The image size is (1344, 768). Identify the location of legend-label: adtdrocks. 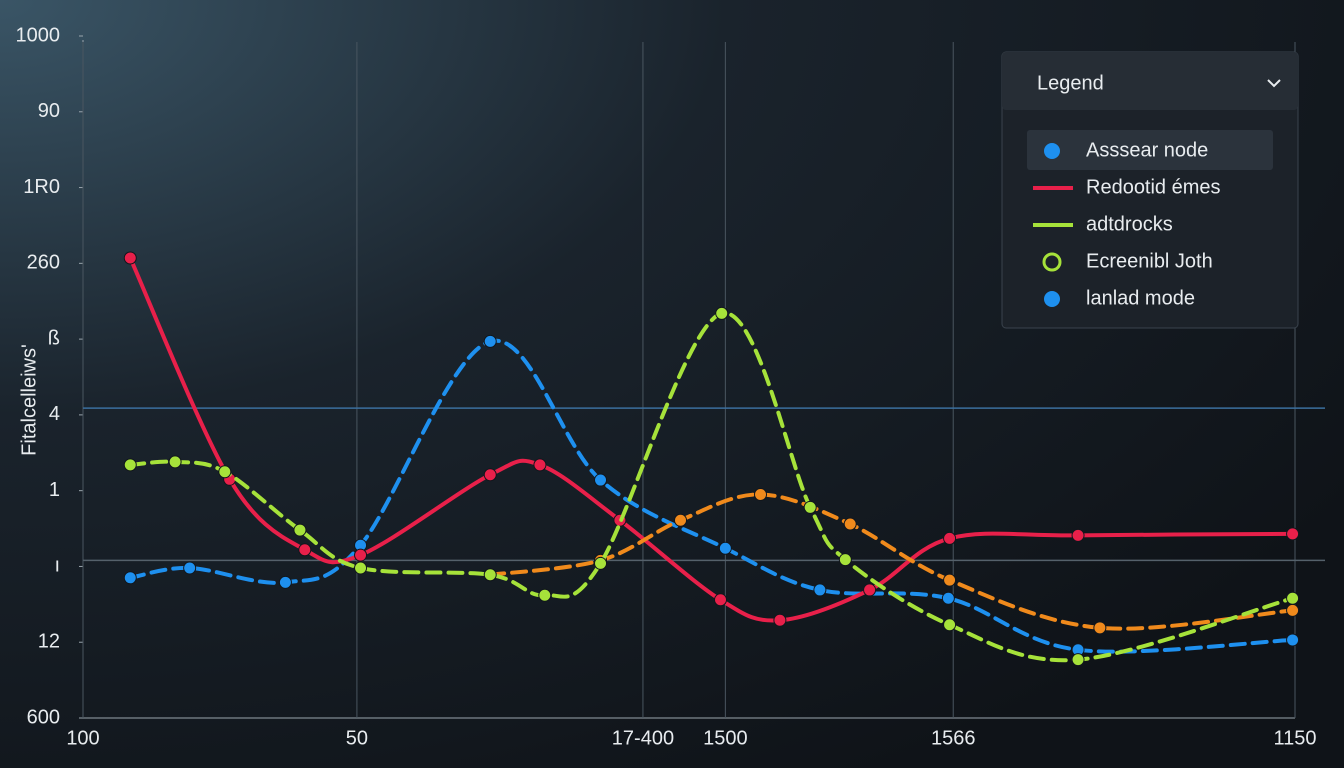
(1129, 224).